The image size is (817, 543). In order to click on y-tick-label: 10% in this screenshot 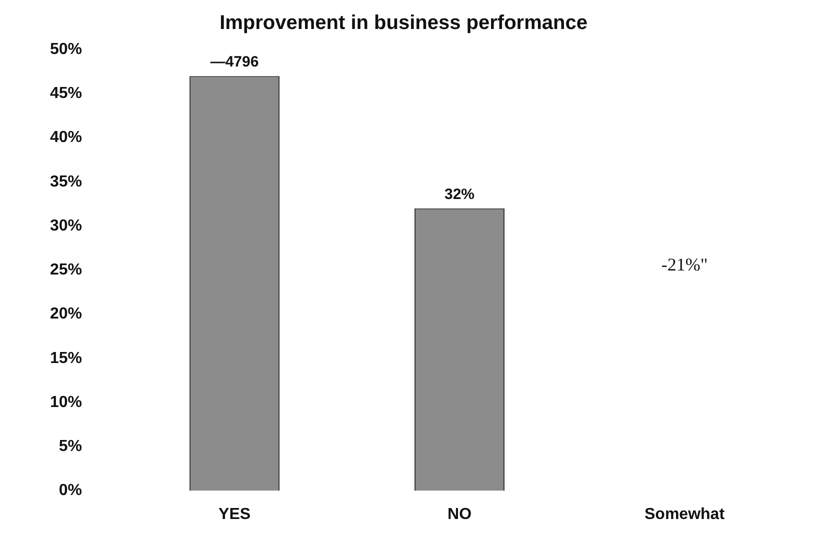, I will do `click(66, 402)`.